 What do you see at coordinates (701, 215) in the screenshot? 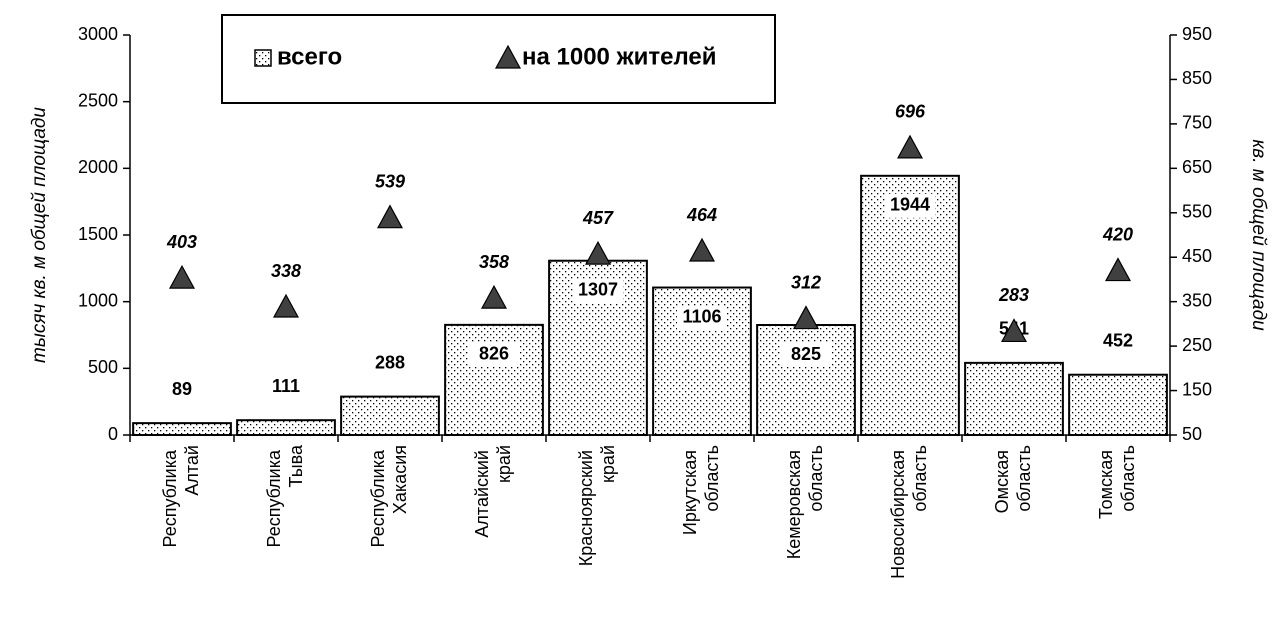
I see `marker-label: 464` at bounding box center [701, 215].